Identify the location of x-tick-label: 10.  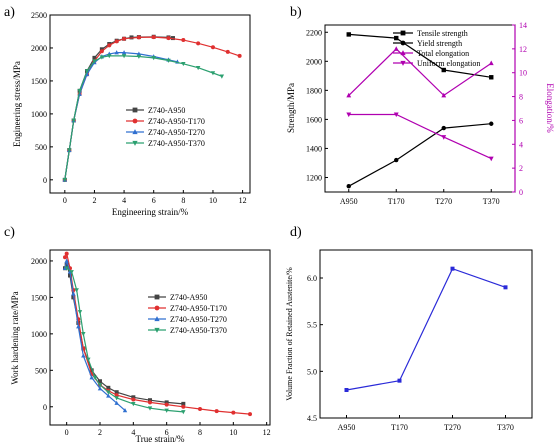
(233, 432).